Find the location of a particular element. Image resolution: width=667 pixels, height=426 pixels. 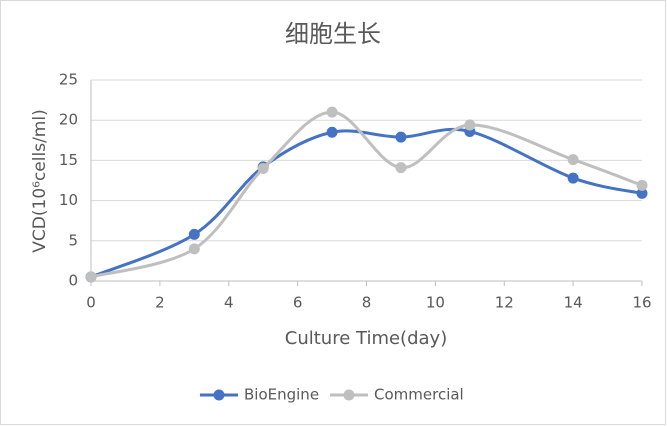

x-tick-label: 0 is located at coordinates (91, 303).